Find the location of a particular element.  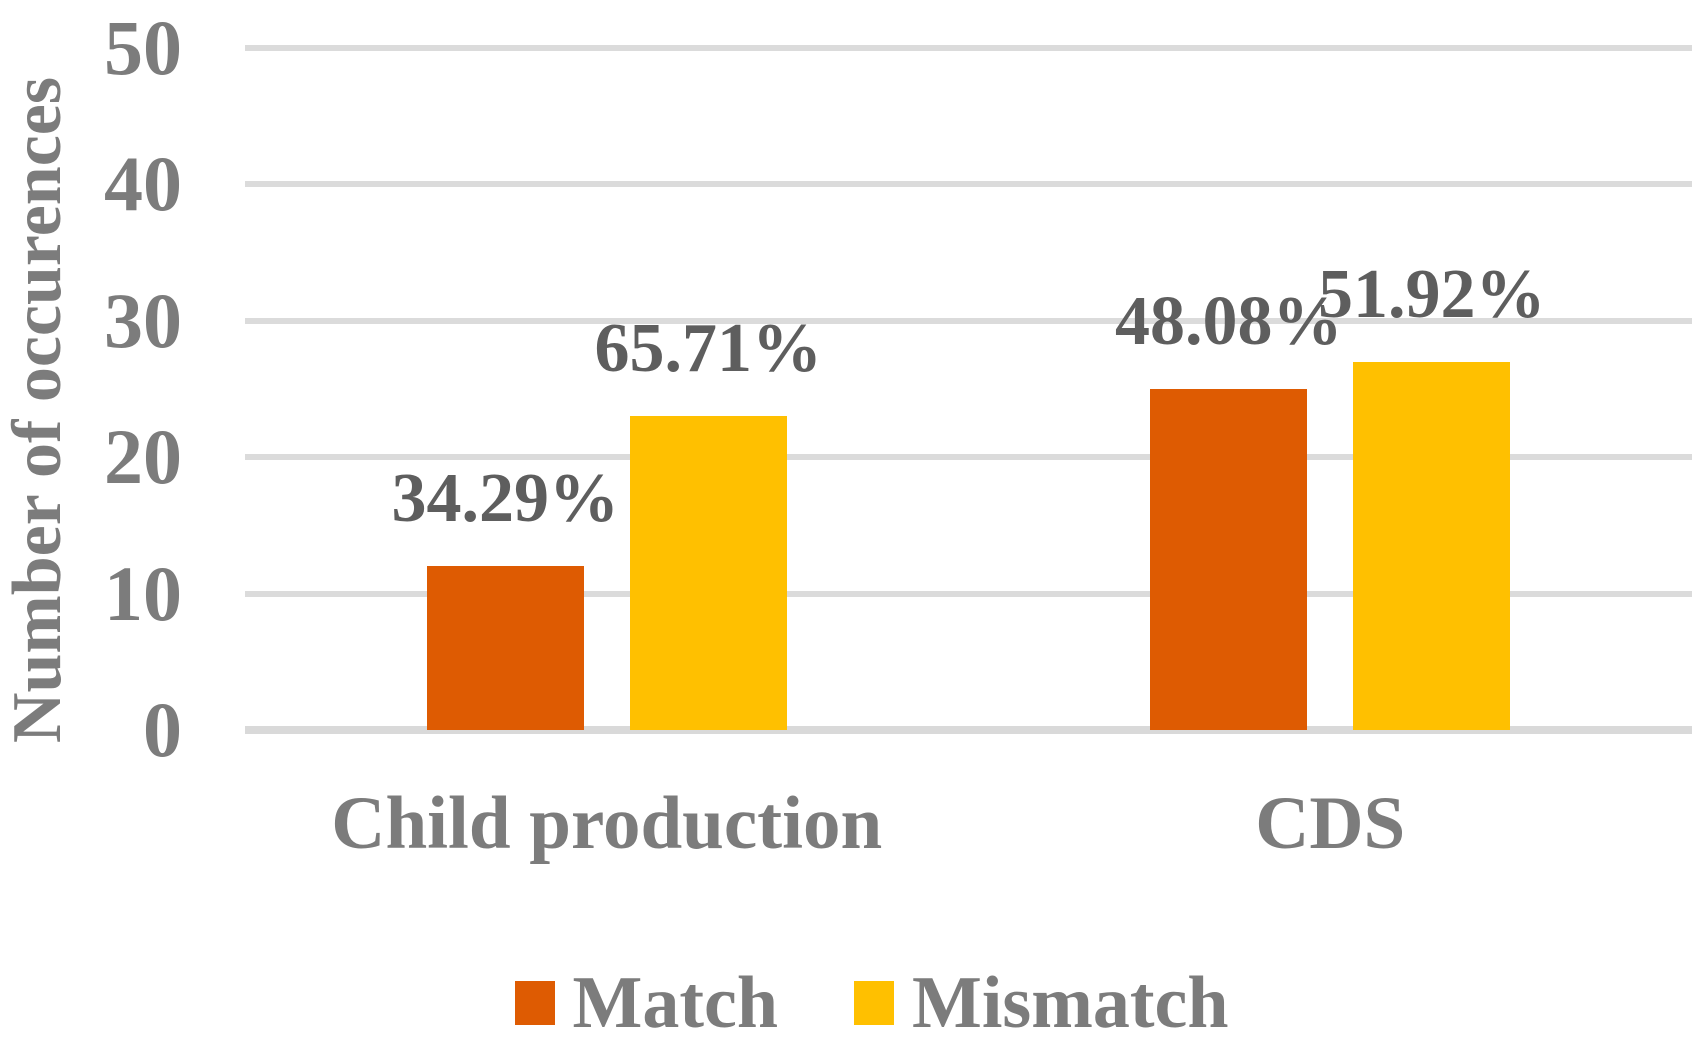

bar-match-cds is located at coordinates (1229, 559).